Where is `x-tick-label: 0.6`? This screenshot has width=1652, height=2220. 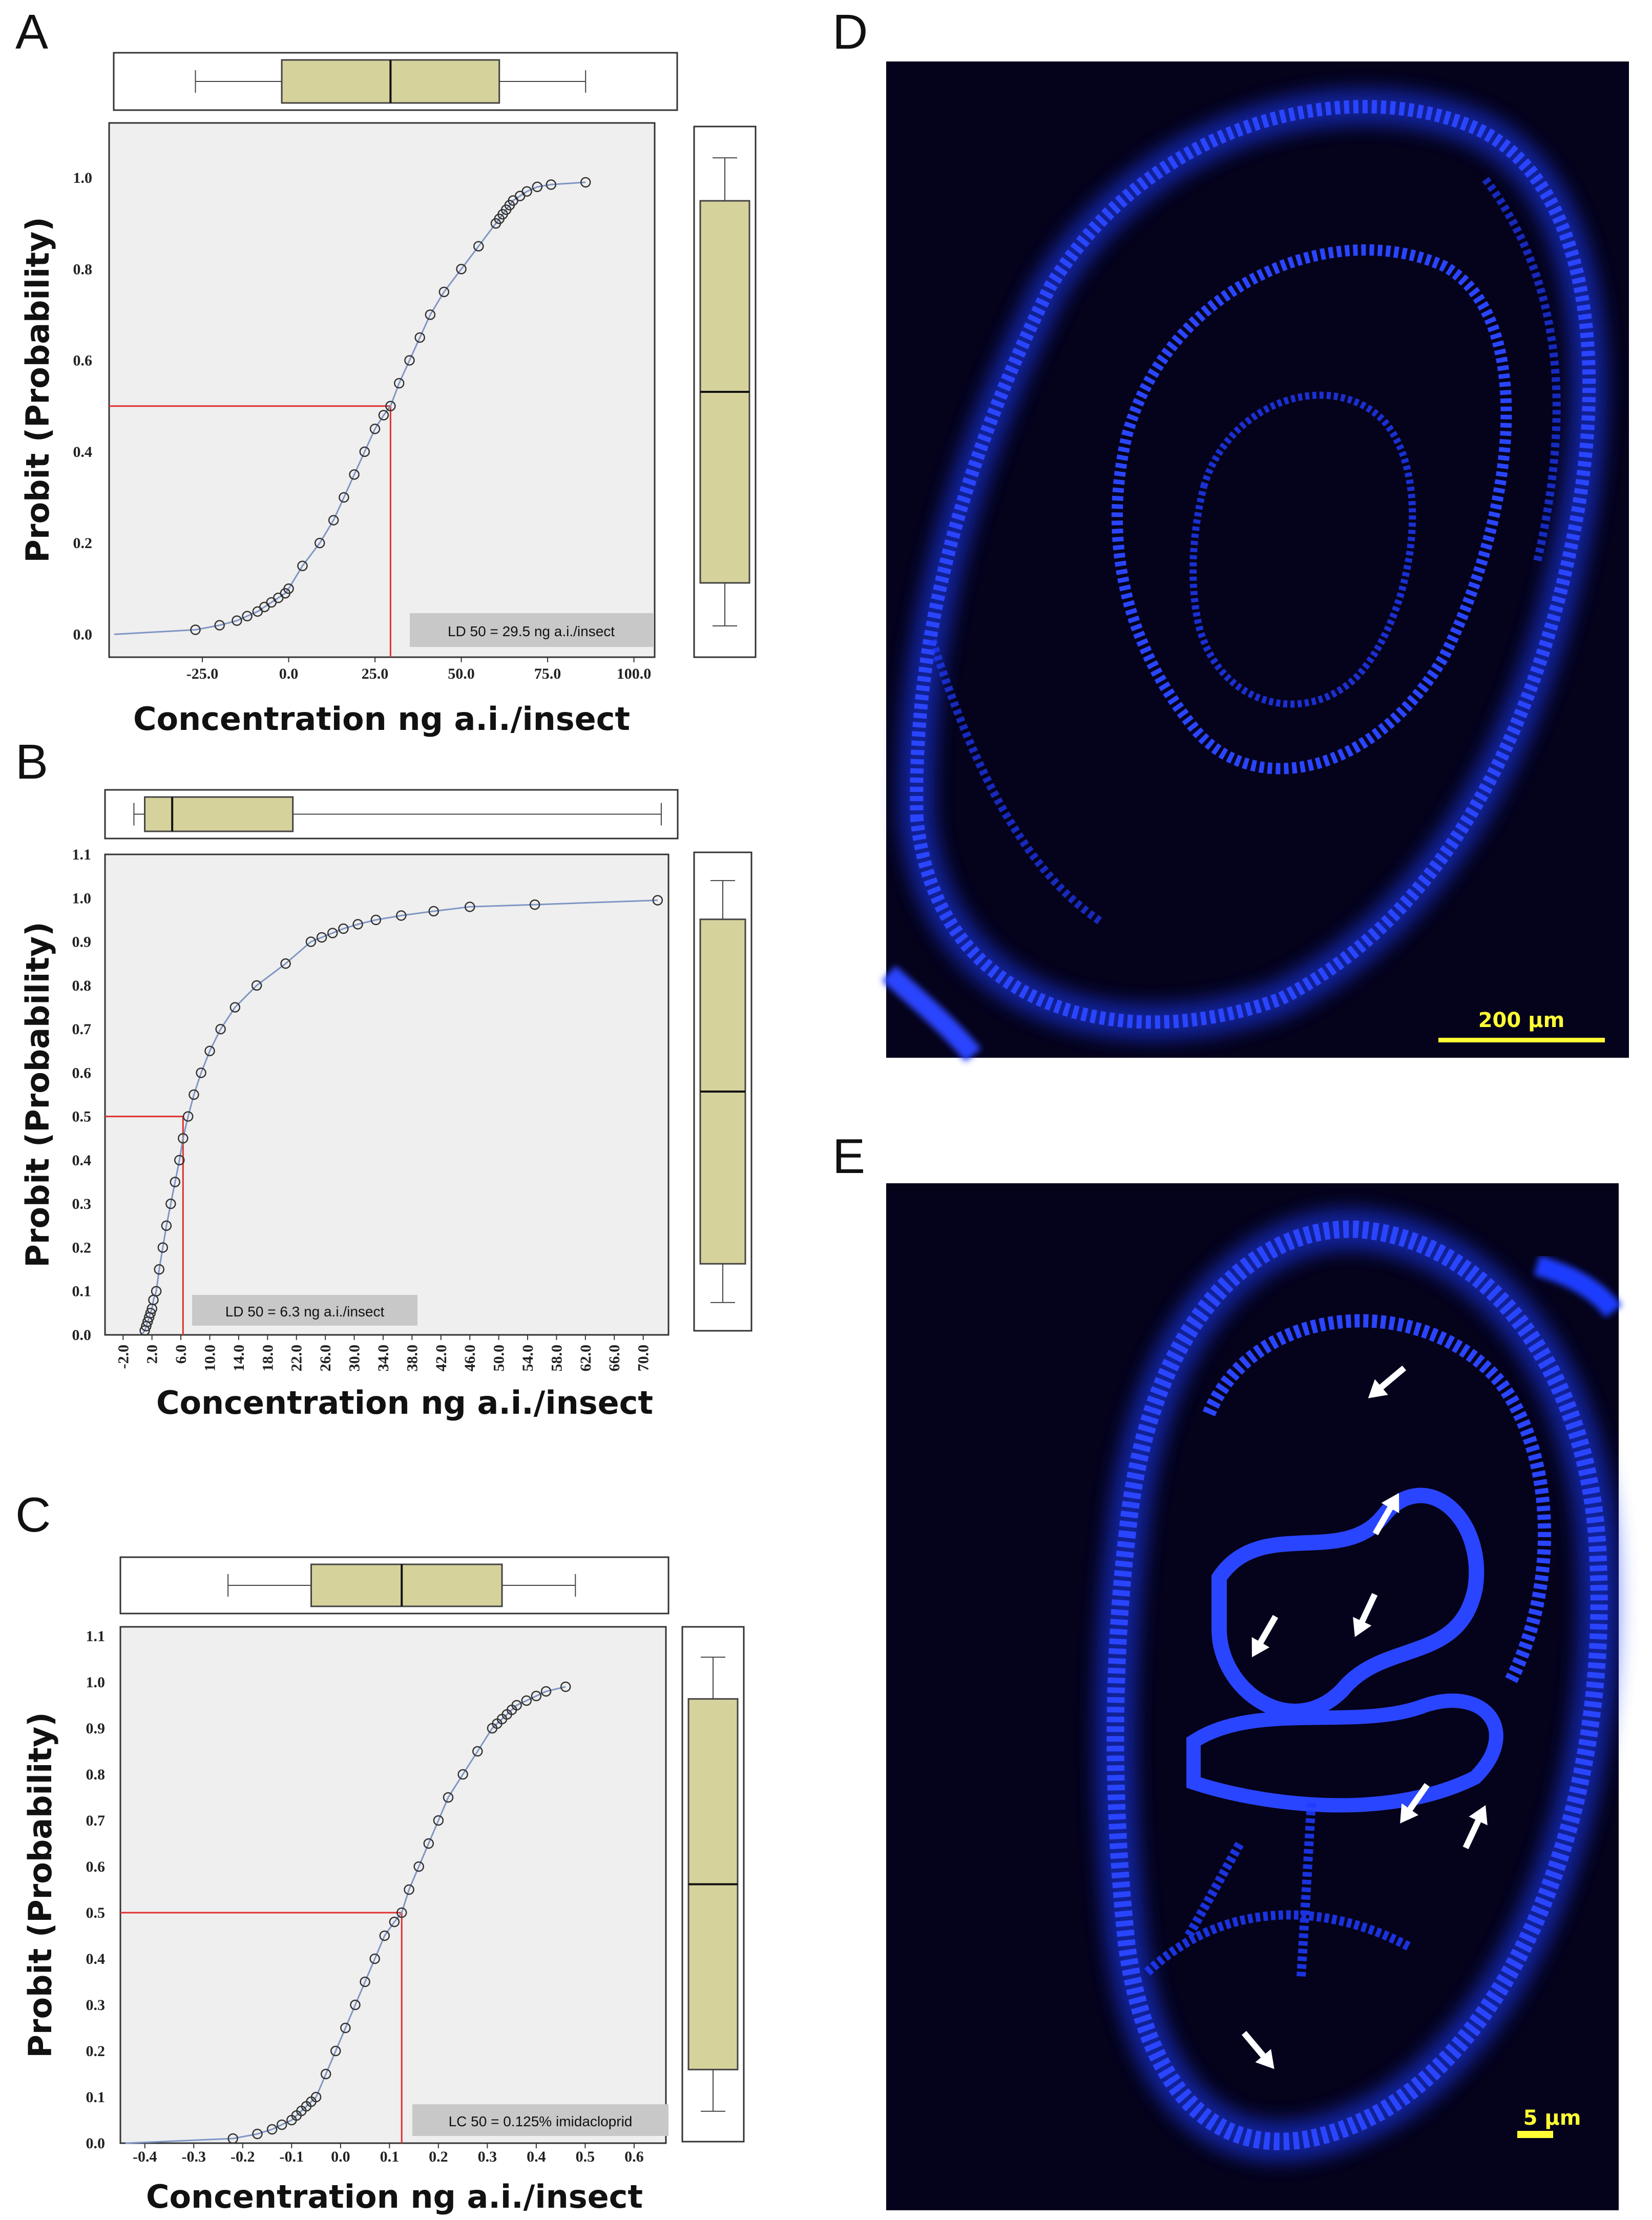 x-tick-label: 0.6 is located at coordinates (634, 2156).